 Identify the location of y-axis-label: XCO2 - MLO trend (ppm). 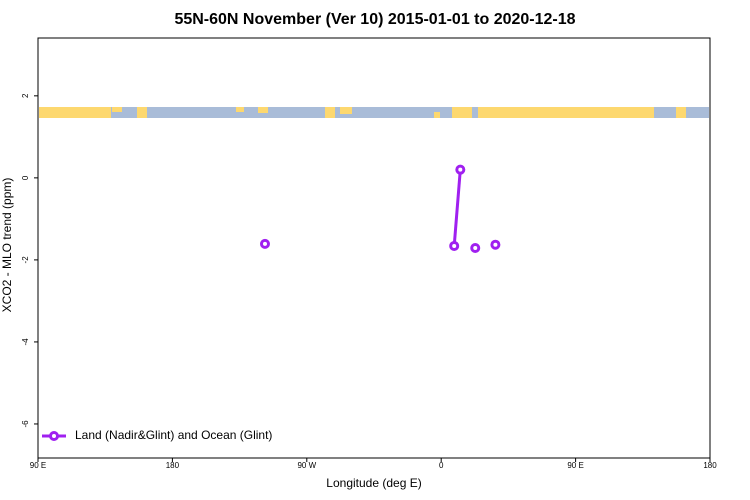
(7, 245).